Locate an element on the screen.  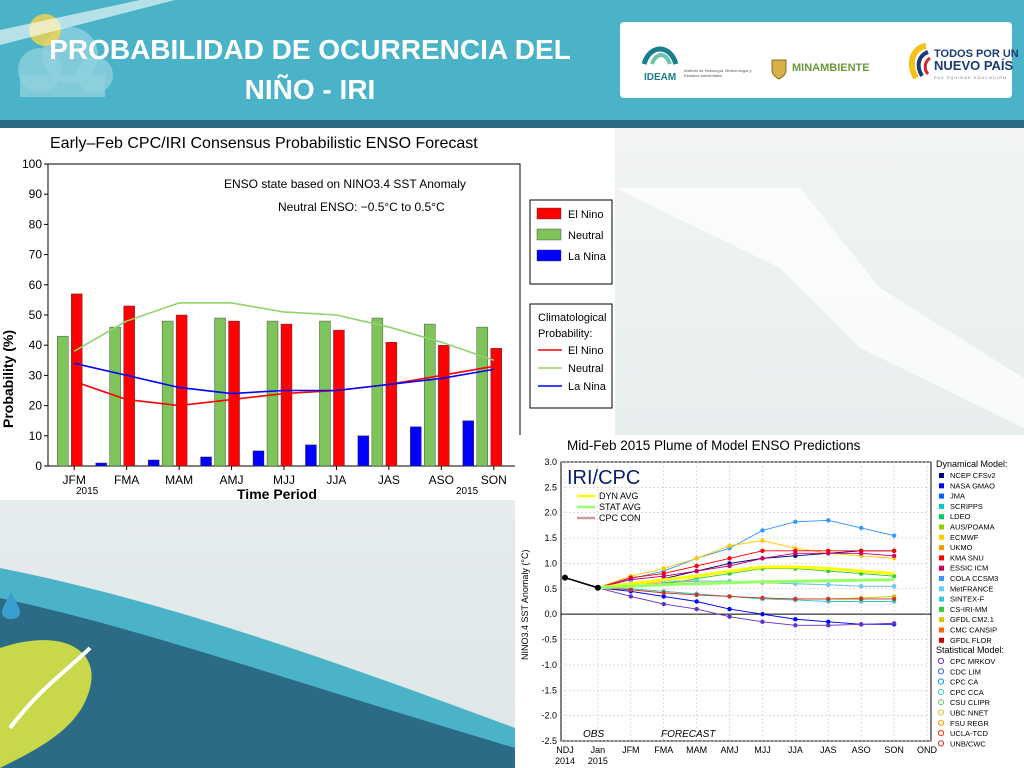
chart1-legend-swatch is located at coordinates (549, 255).